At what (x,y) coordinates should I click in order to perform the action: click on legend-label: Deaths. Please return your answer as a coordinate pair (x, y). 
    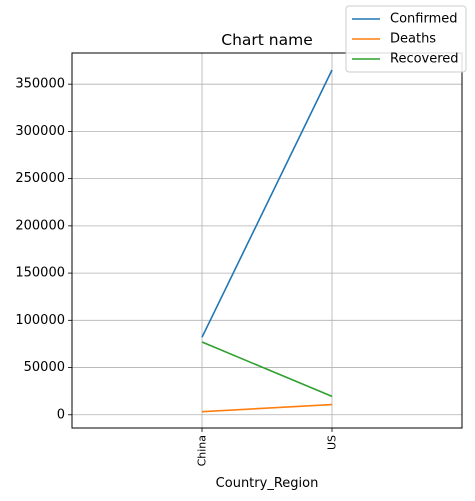
    Looking at the image, I should click on (413, 39).